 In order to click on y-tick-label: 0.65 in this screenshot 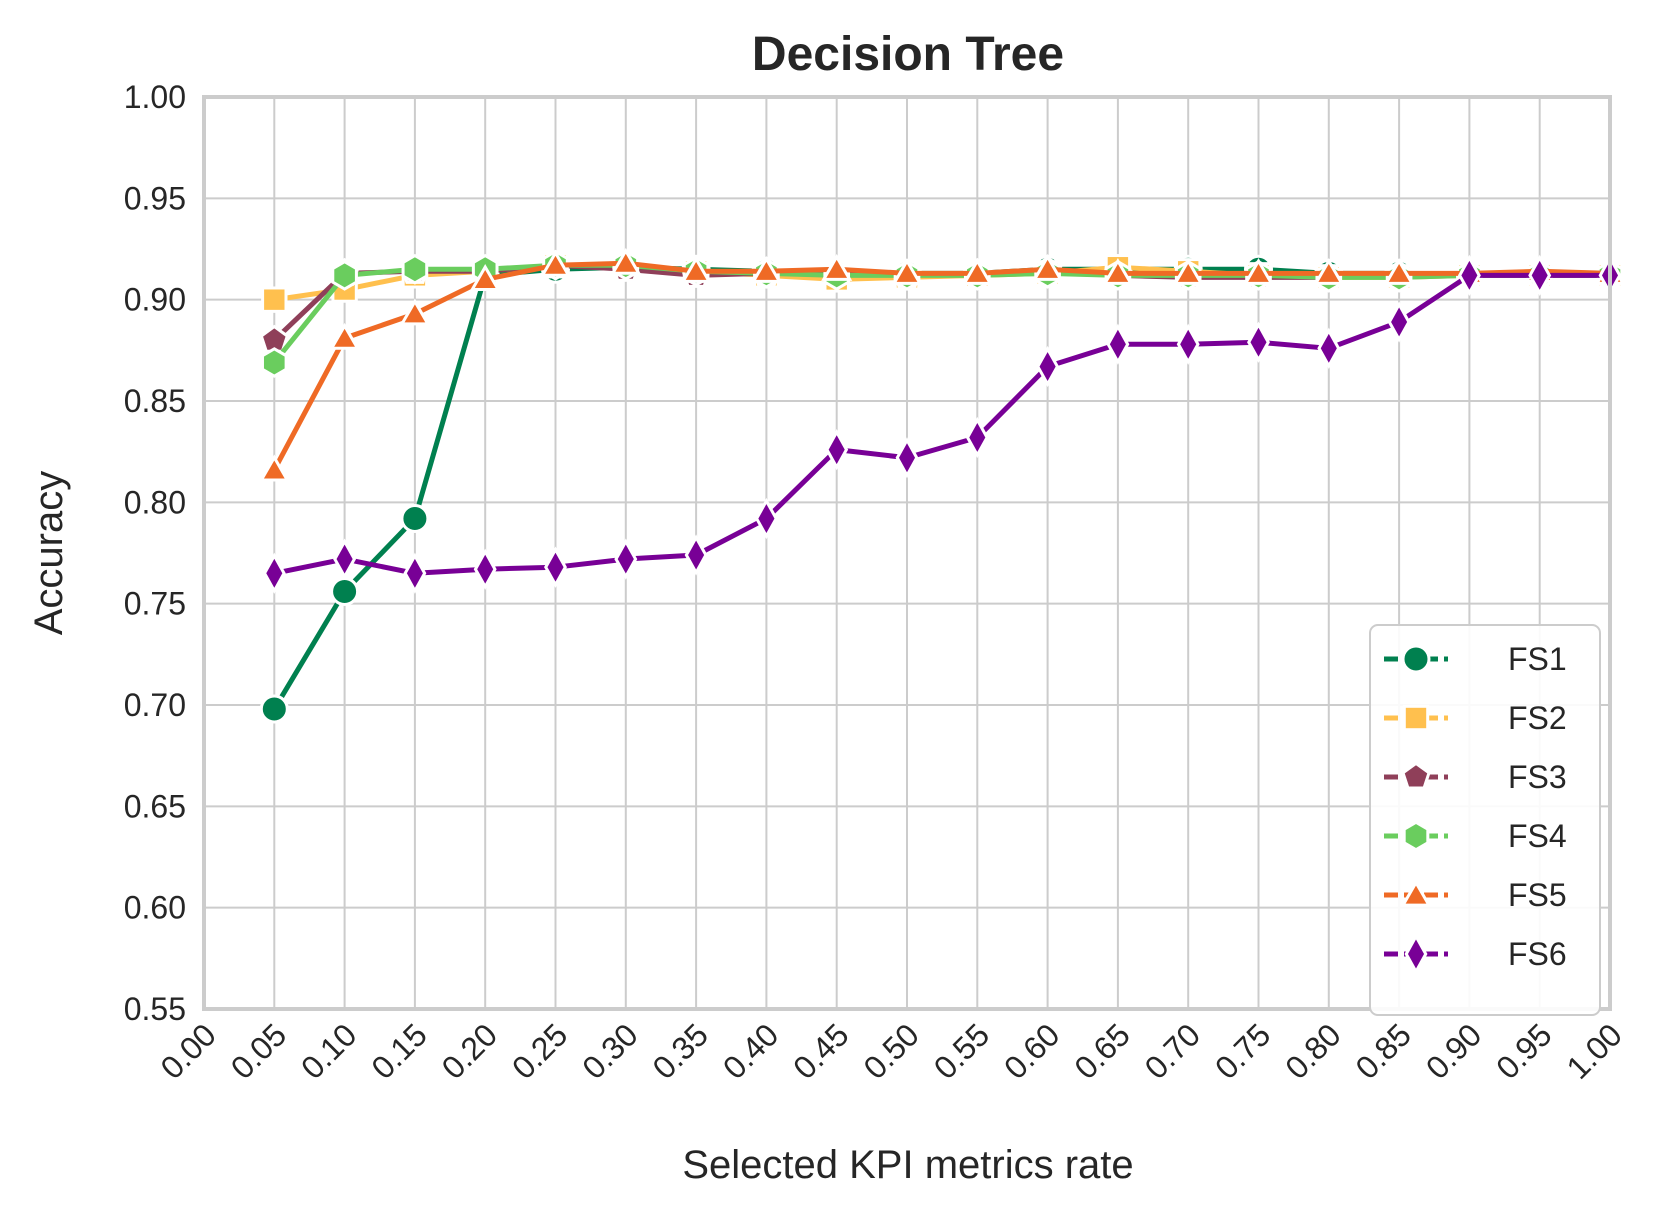, I will do `click(155, 806)`.